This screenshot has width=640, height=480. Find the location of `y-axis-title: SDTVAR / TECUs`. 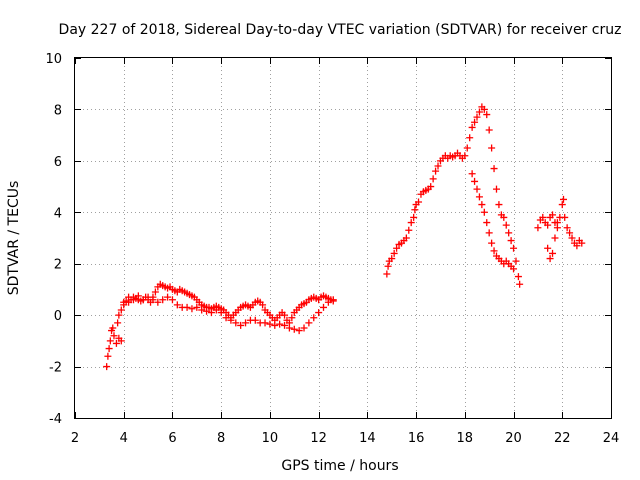

y-axis-title: SDTVAR / TECUs is located at coordinates (14, 238).